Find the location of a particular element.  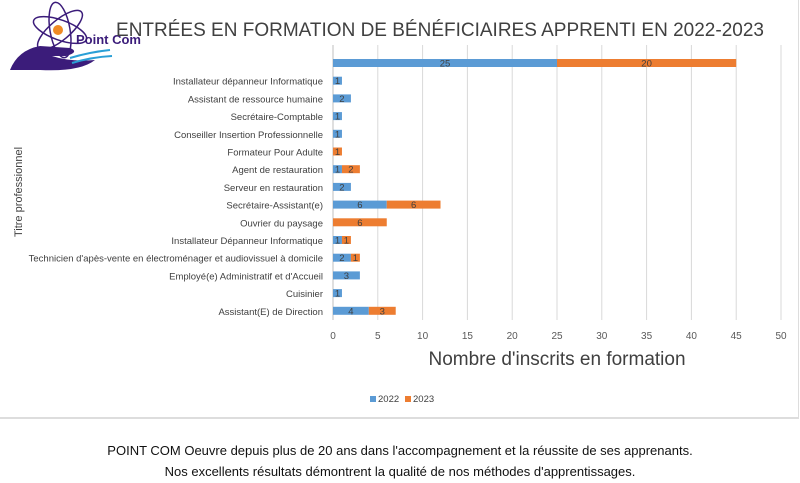

category-label: Ouvrier du paysage is located at coordinates (281, 223).